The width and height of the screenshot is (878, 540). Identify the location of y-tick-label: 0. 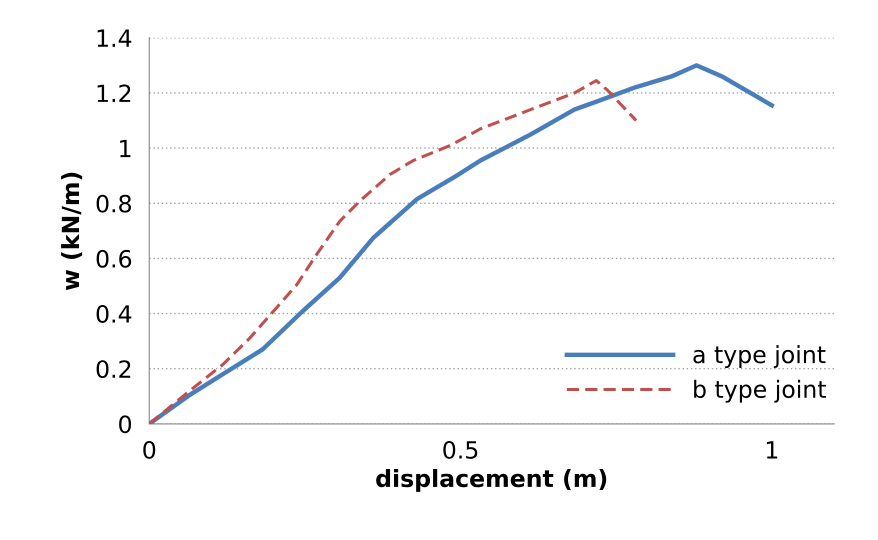
(125, 424).